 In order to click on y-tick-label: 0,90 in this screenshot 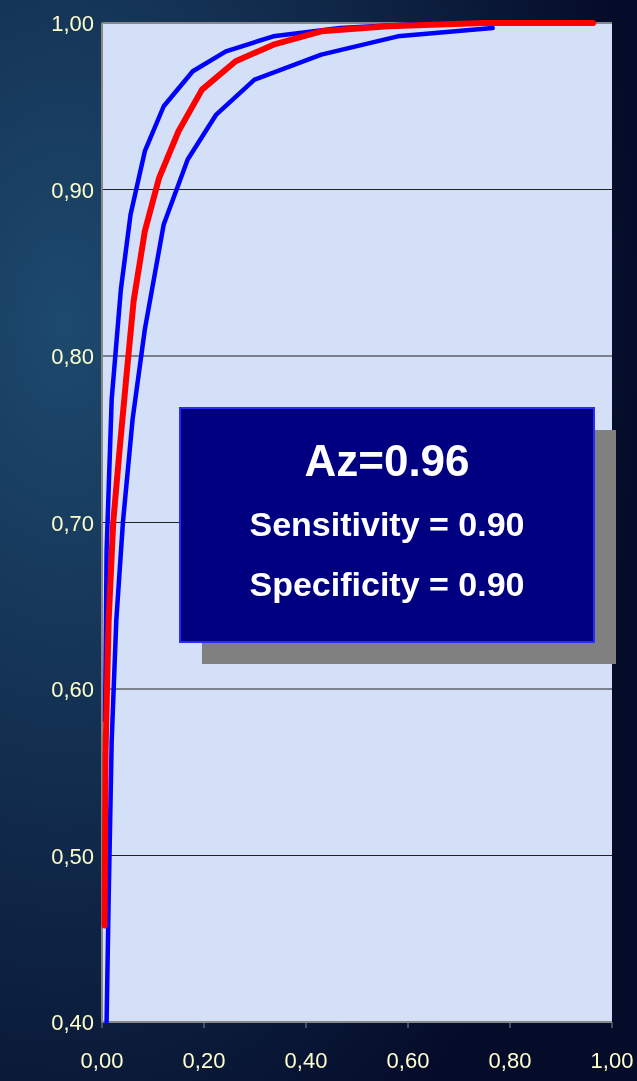, I will do `click(72, 190)`.